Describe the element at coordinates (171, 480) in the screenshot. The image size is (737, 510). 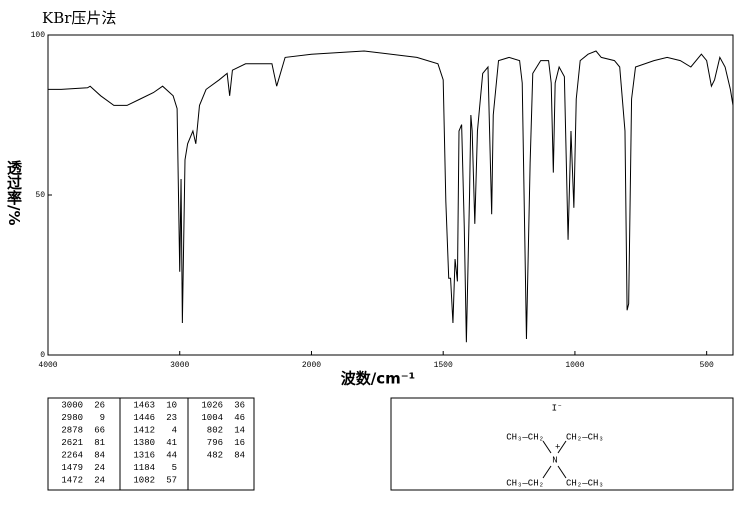
I see `peak-intensity: 57` at that location.